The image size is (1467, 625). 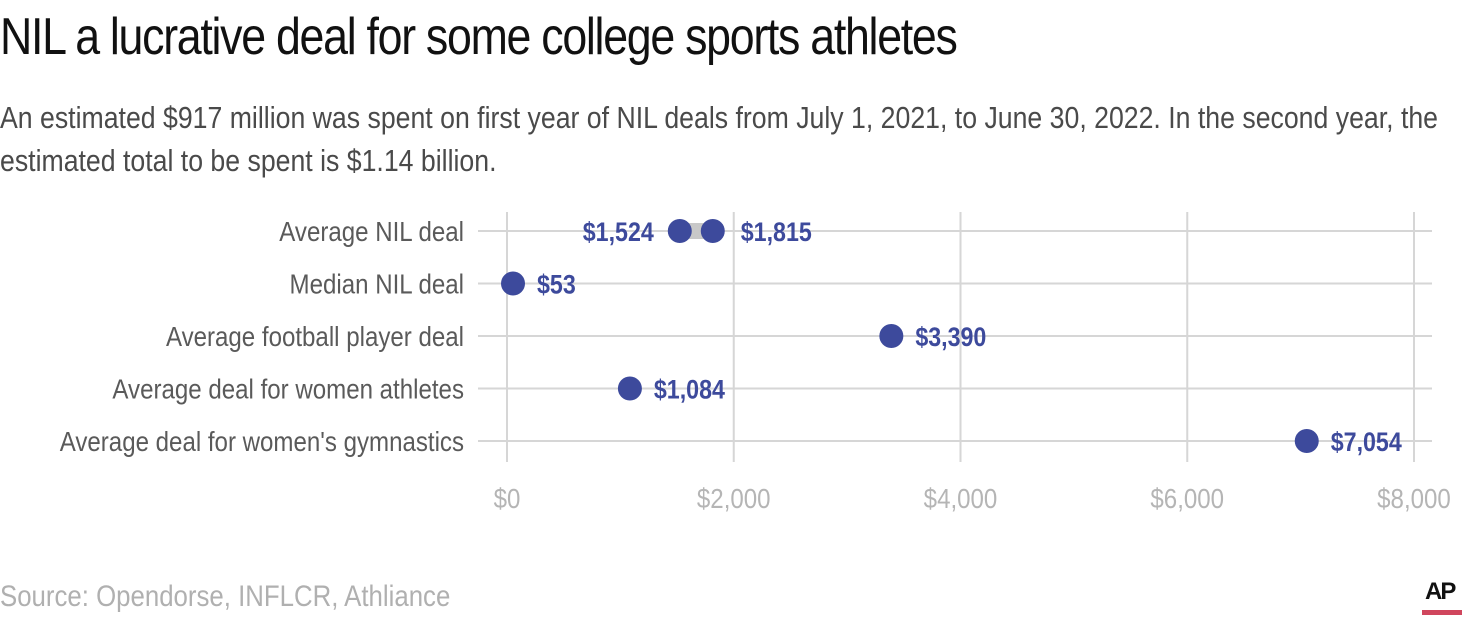 I want to click on x-tick-label: $0, so click(x=507, y=498).